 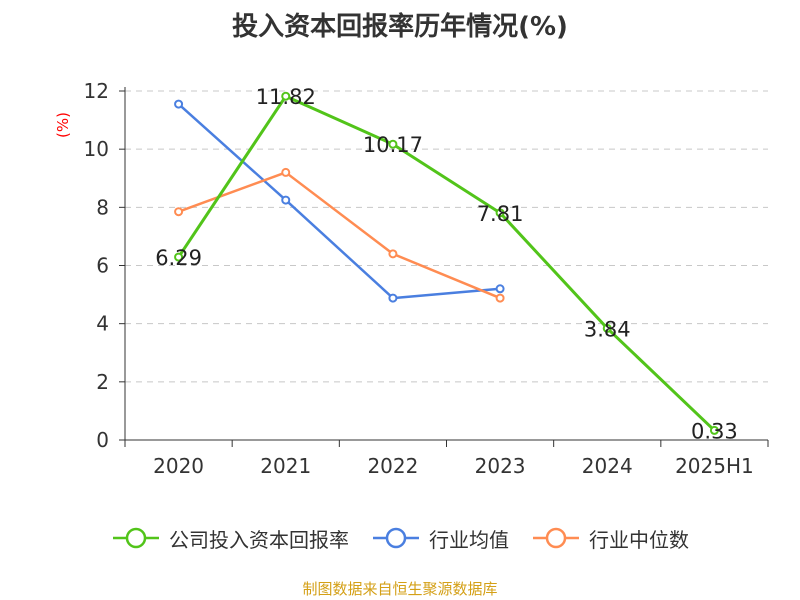 I want to click on data-label: 10.17, so click(x=393, y=145).